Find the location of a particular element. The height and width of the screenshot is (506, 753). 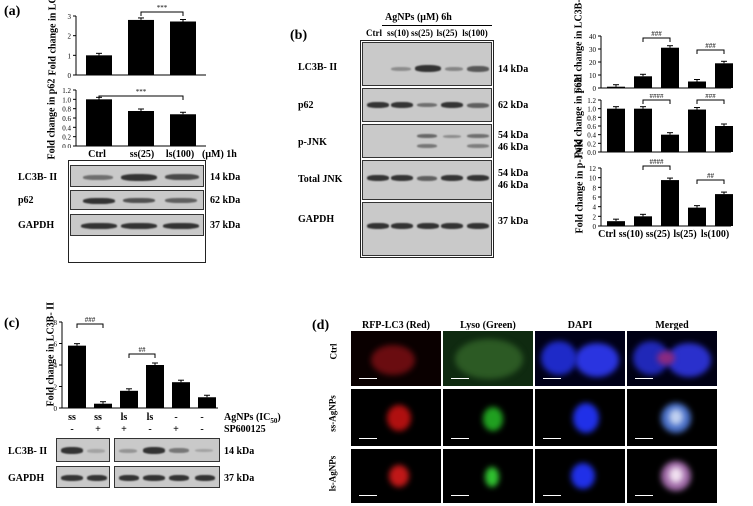

blot-b-kda-2b: 46 kDa is located at coordinates (513, 147).